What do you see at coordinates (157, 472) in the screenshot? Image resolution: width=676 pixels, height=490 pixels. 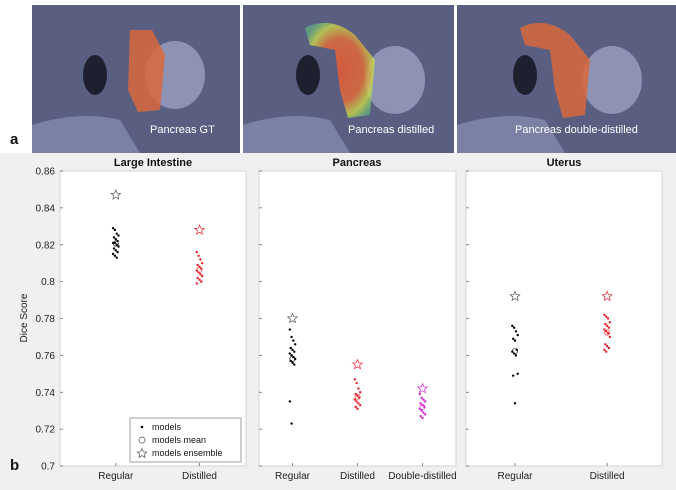 I see `x-axis-ticks: Regular Distilled` at bounding box center [157, 472].